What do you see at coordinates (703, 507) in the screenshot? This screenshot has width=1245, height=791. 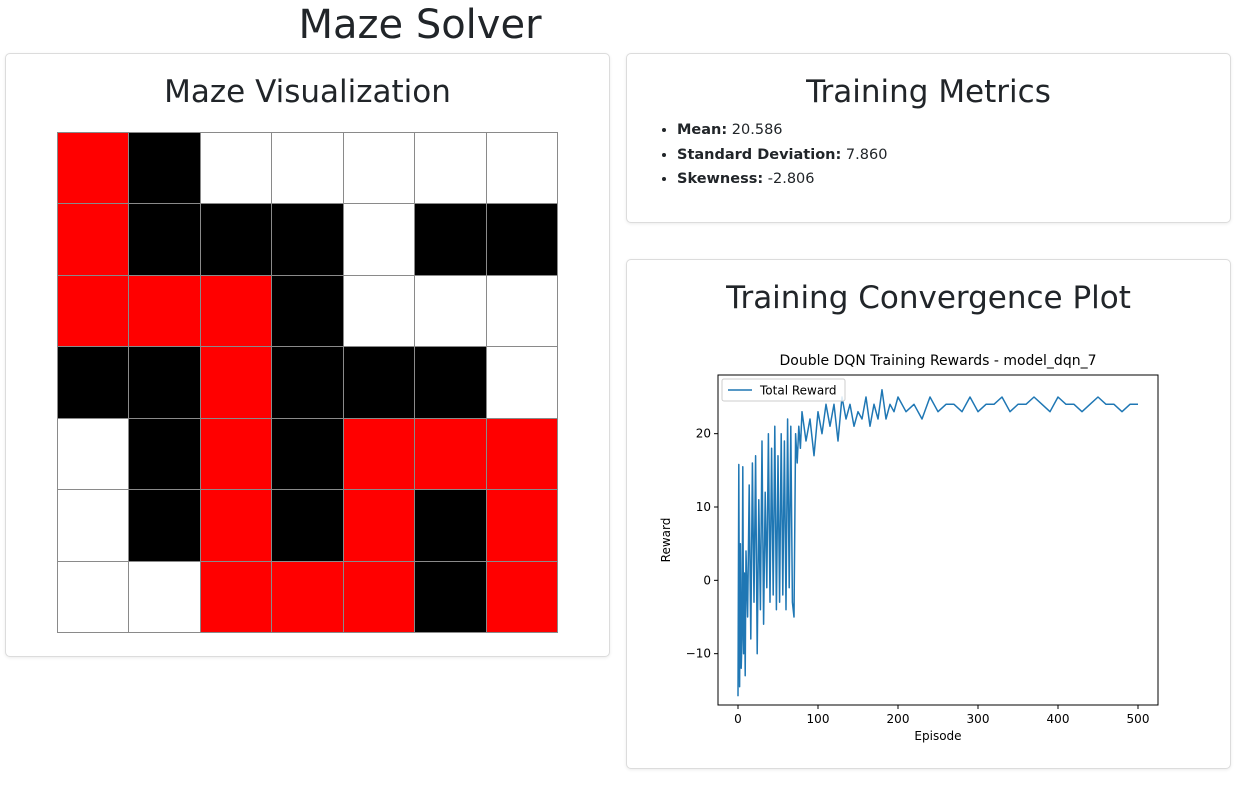 I see `y-tick-label: 10` at bounding box center [703, 507].